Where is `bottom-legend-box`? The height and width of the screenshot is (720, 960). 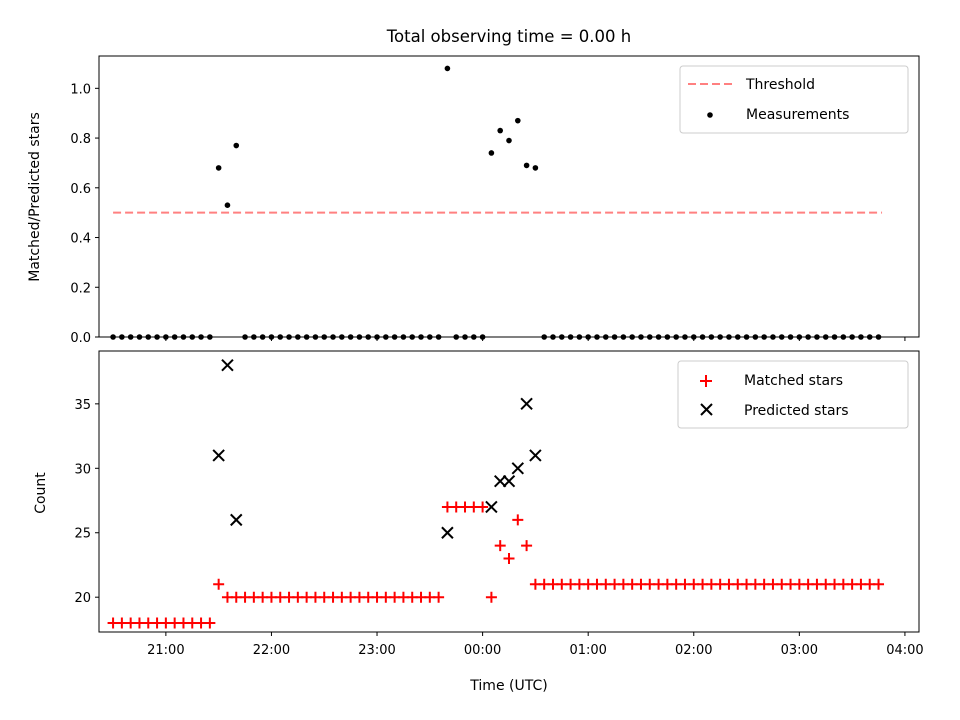
bottom-legend-box is located at coordinates (793, 394).